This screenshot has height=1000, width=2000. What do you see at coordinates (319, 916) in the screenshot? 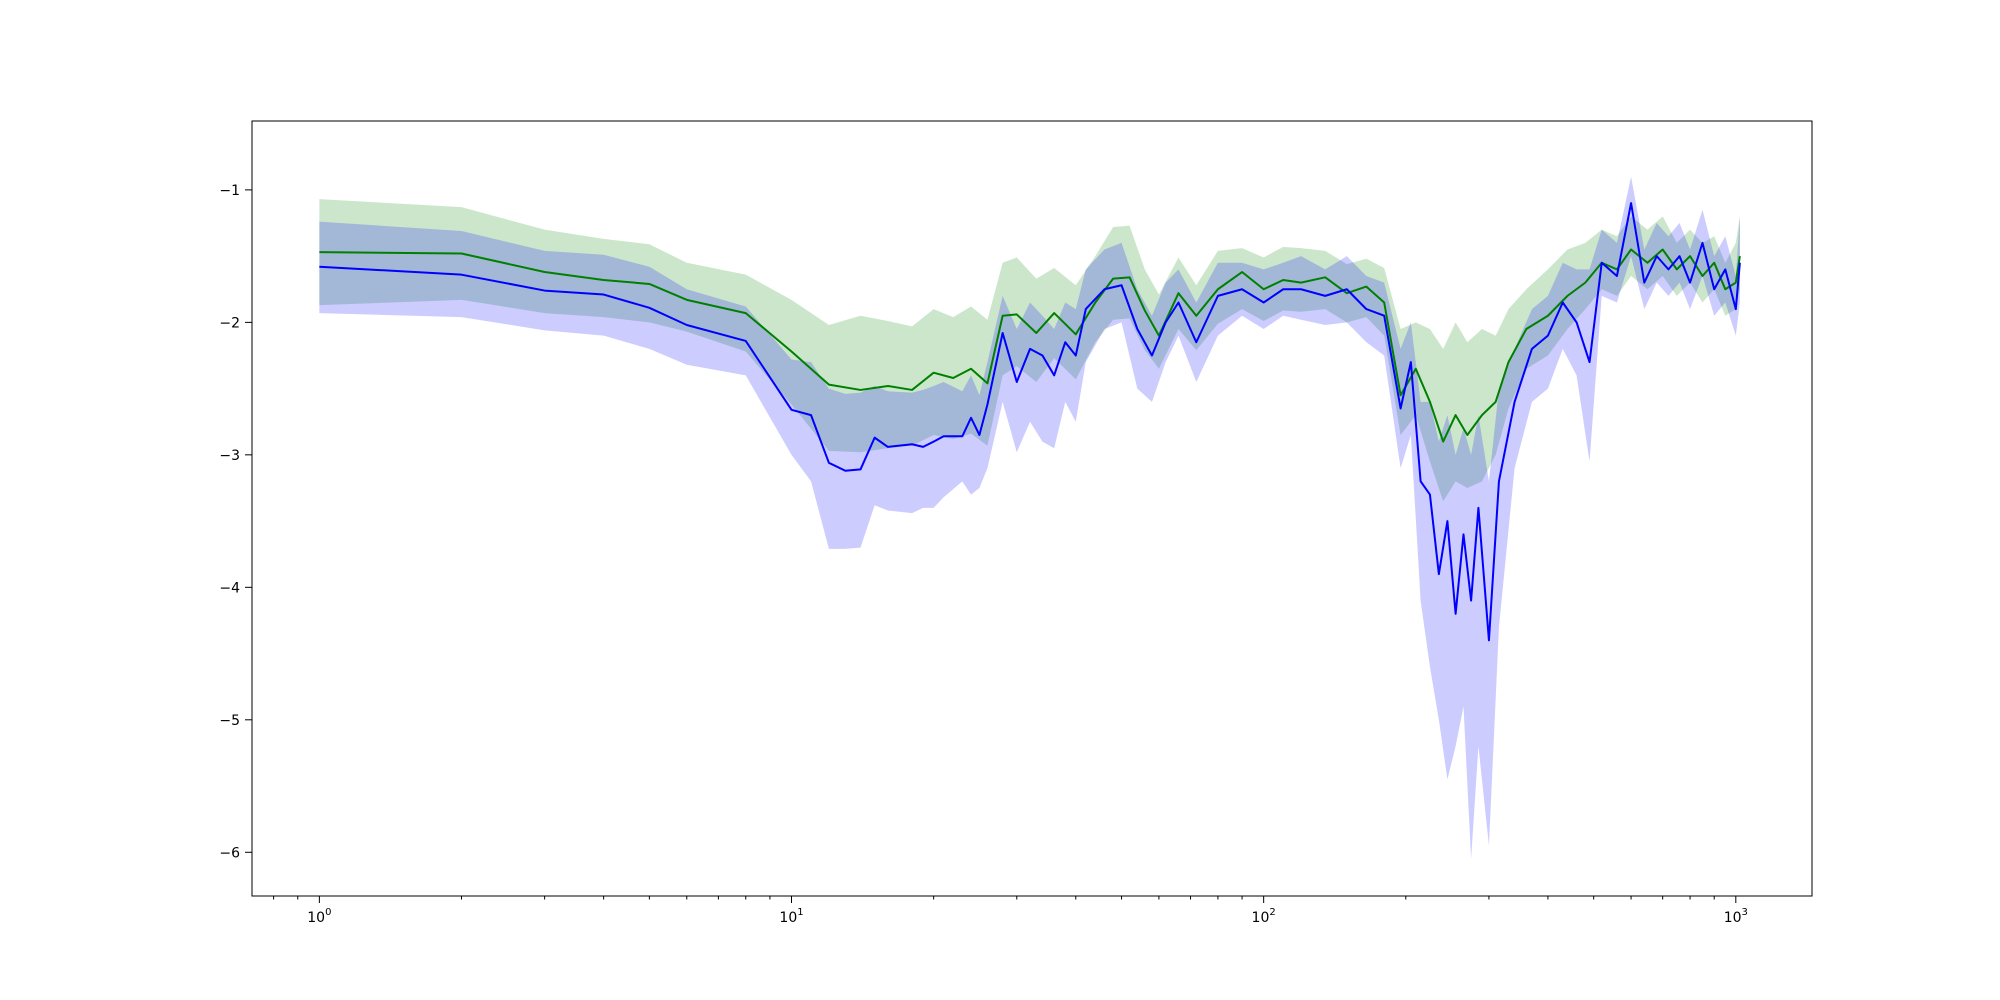
I see `x-tick-label: 10⁰` at bounding box center [319, 916].